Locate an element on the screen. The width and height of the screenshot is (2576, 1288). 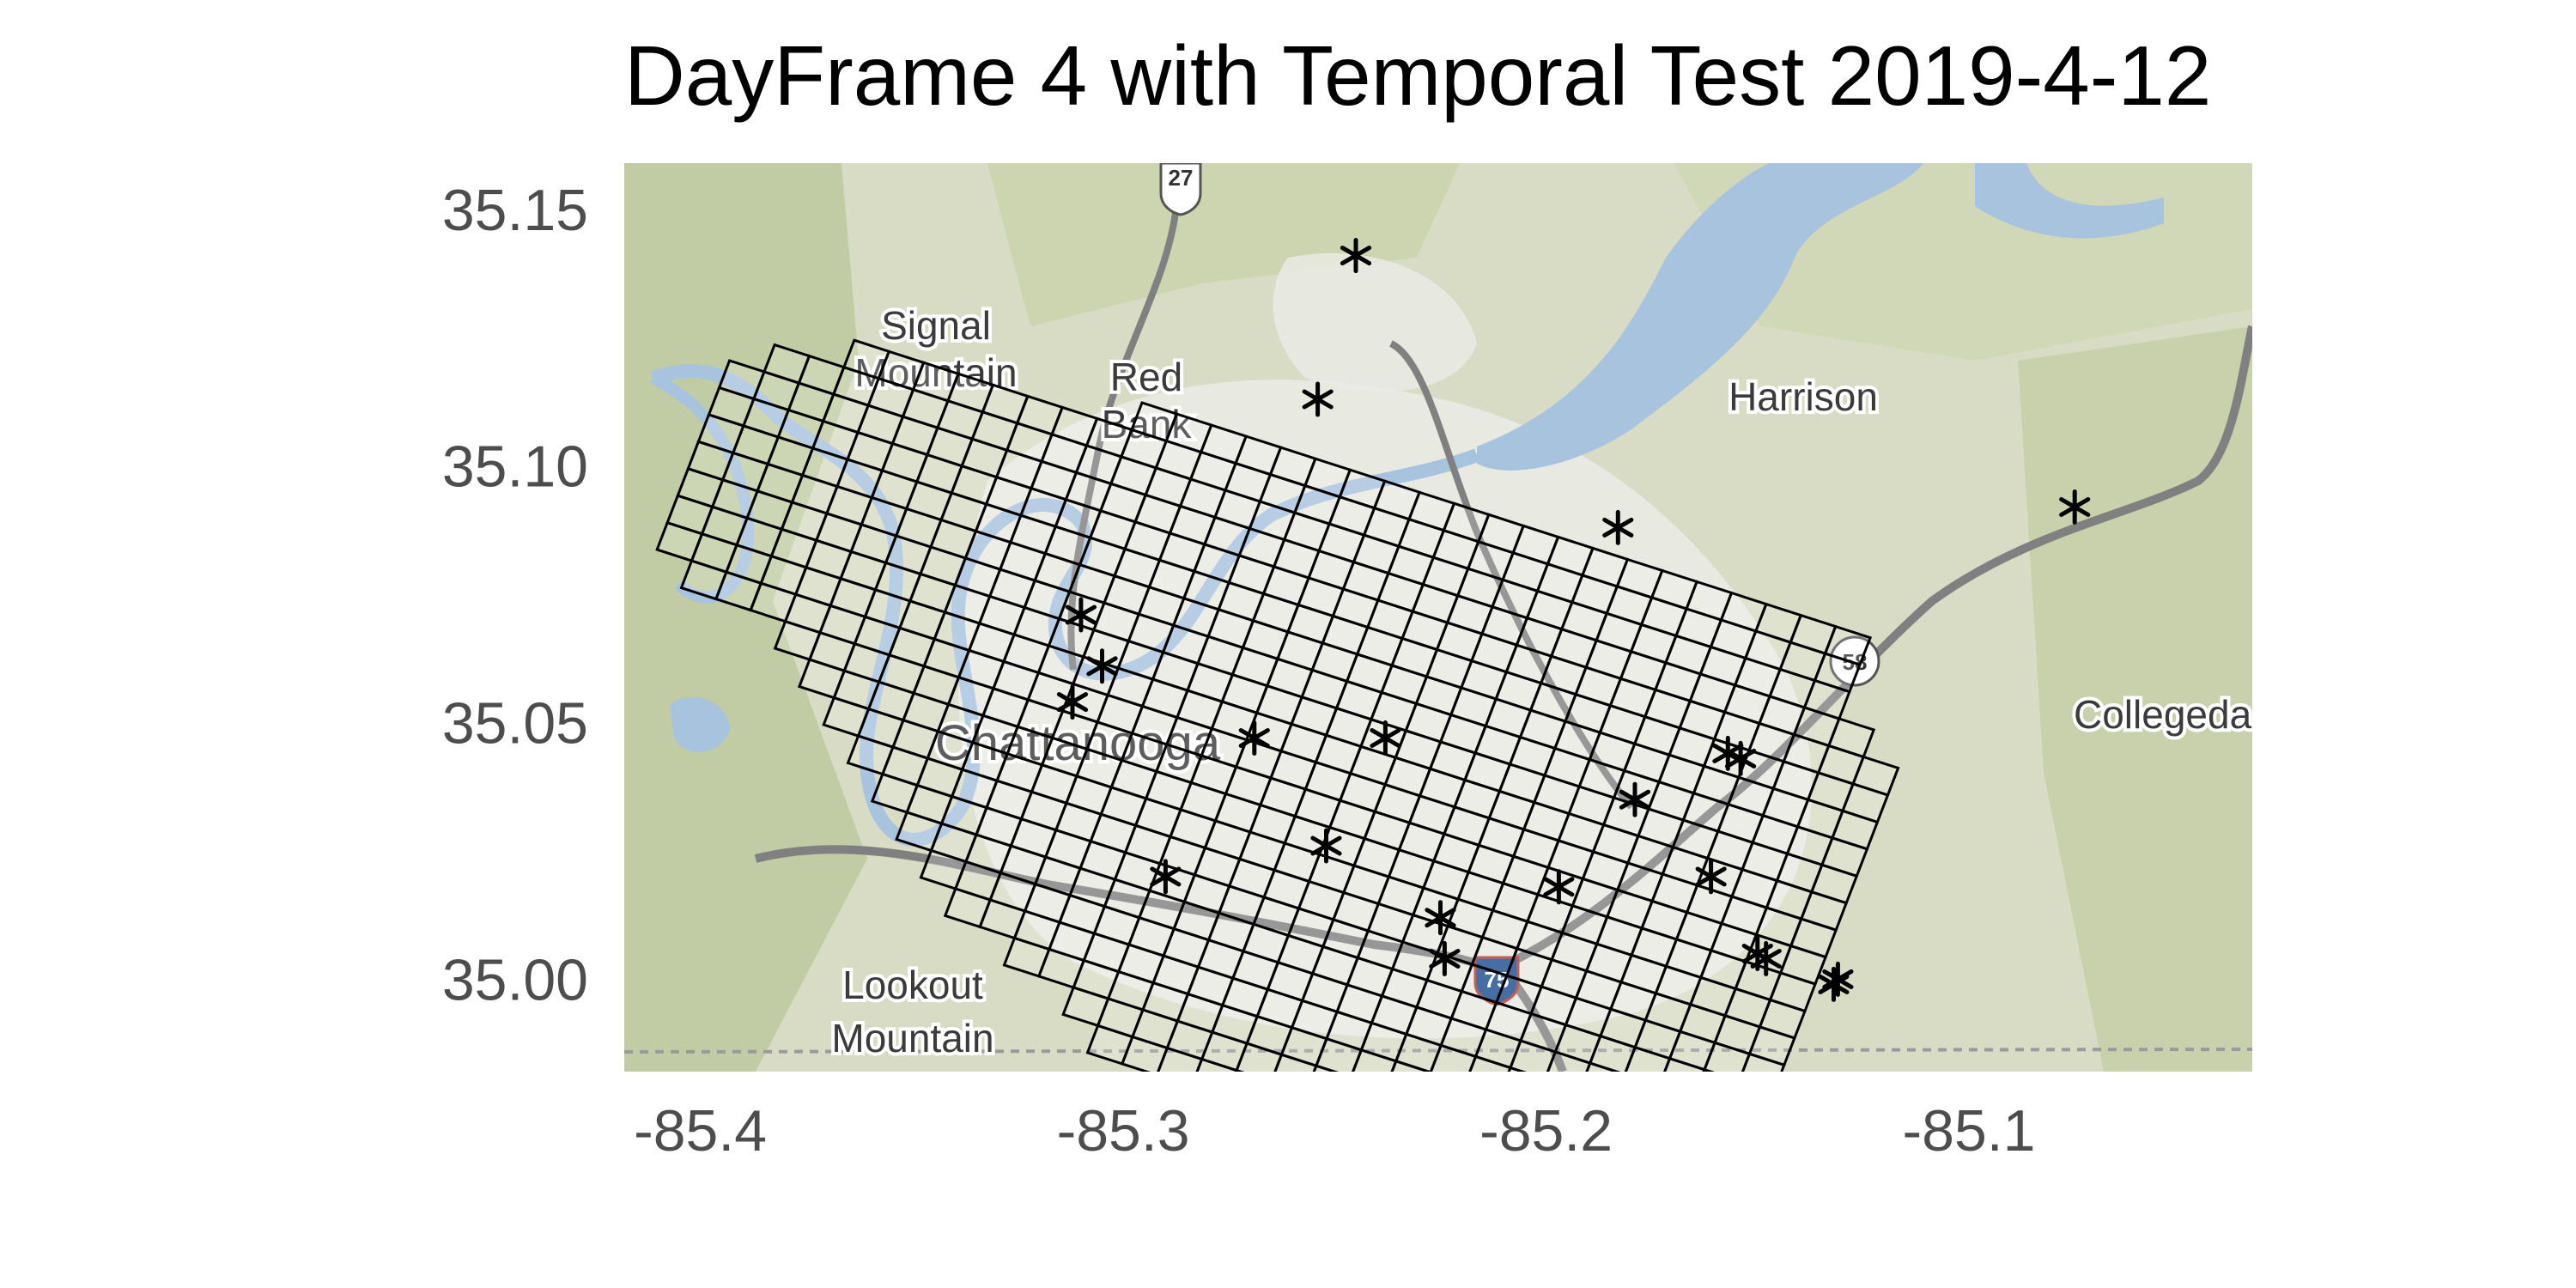
terrain-north is located at coordinates (1224, 244).